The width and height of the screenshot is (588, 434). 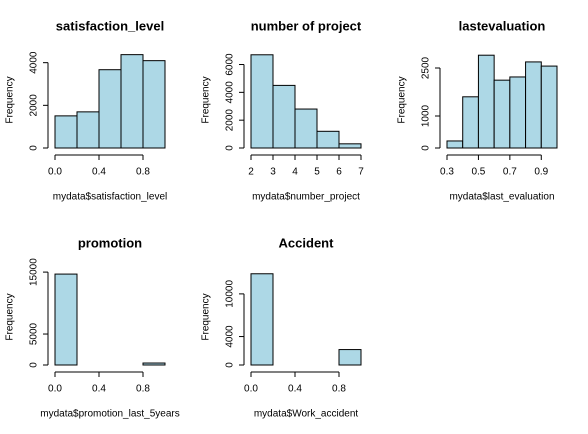 What do you see at coordinates (361, 172) in the screenshot?
I see `x-tick-label: 7` at bounding box center [361, 172].